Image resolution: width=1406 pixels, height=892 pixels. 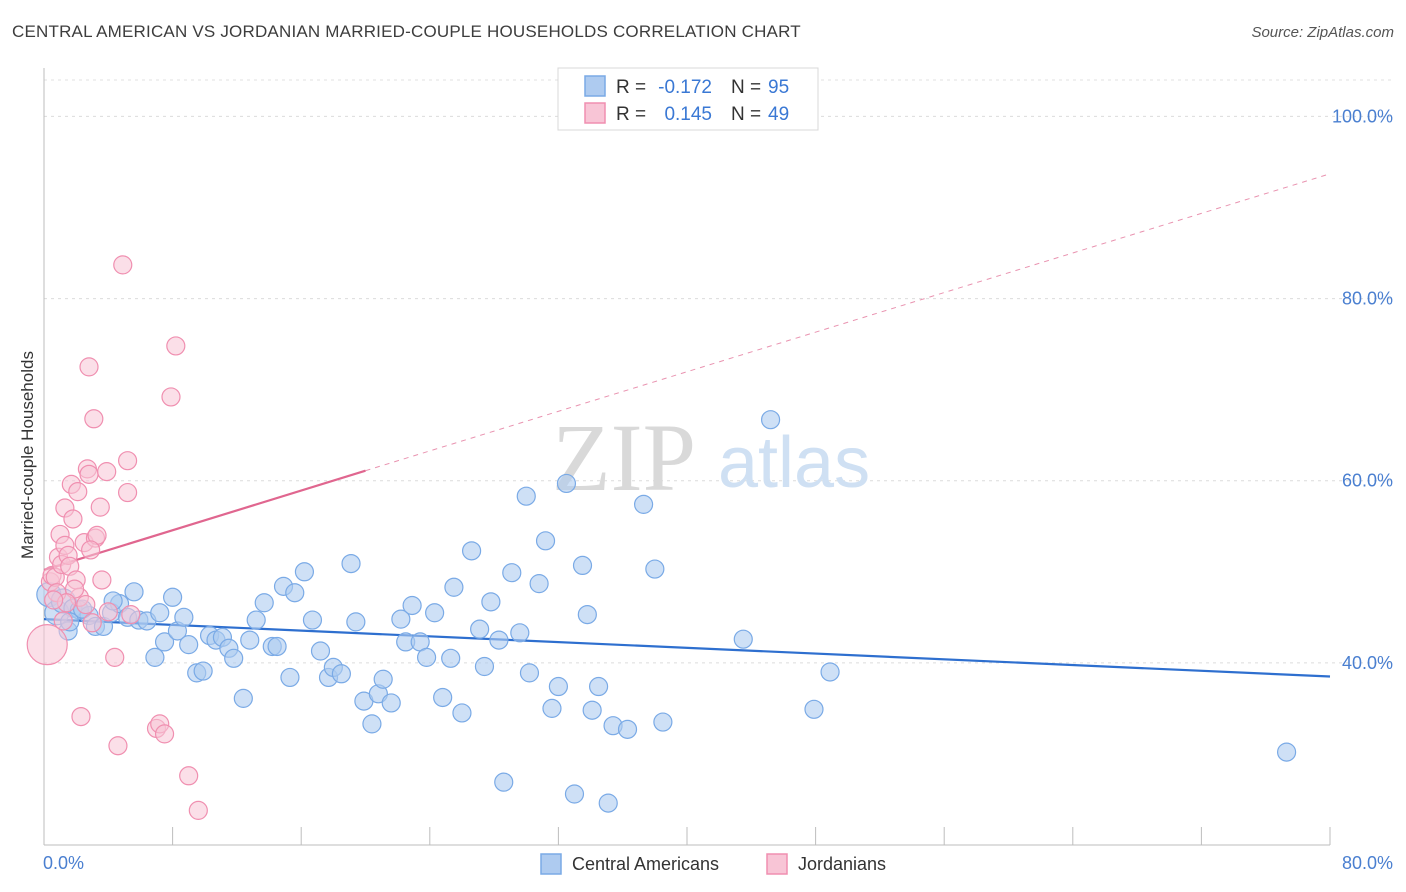 I want to click on x-tick-label-min: 0.0%, so click(x=63, y=863).